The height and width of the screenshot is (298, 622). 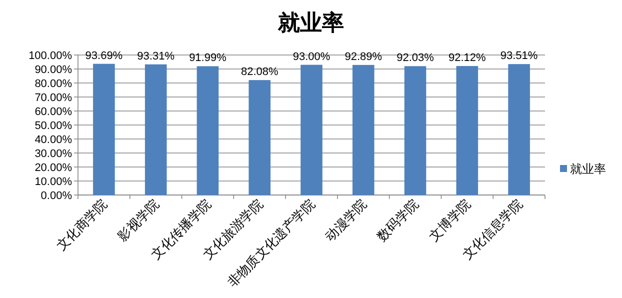 I want to click on y-tick-label: 90.00%, so click(x=53, y=70).